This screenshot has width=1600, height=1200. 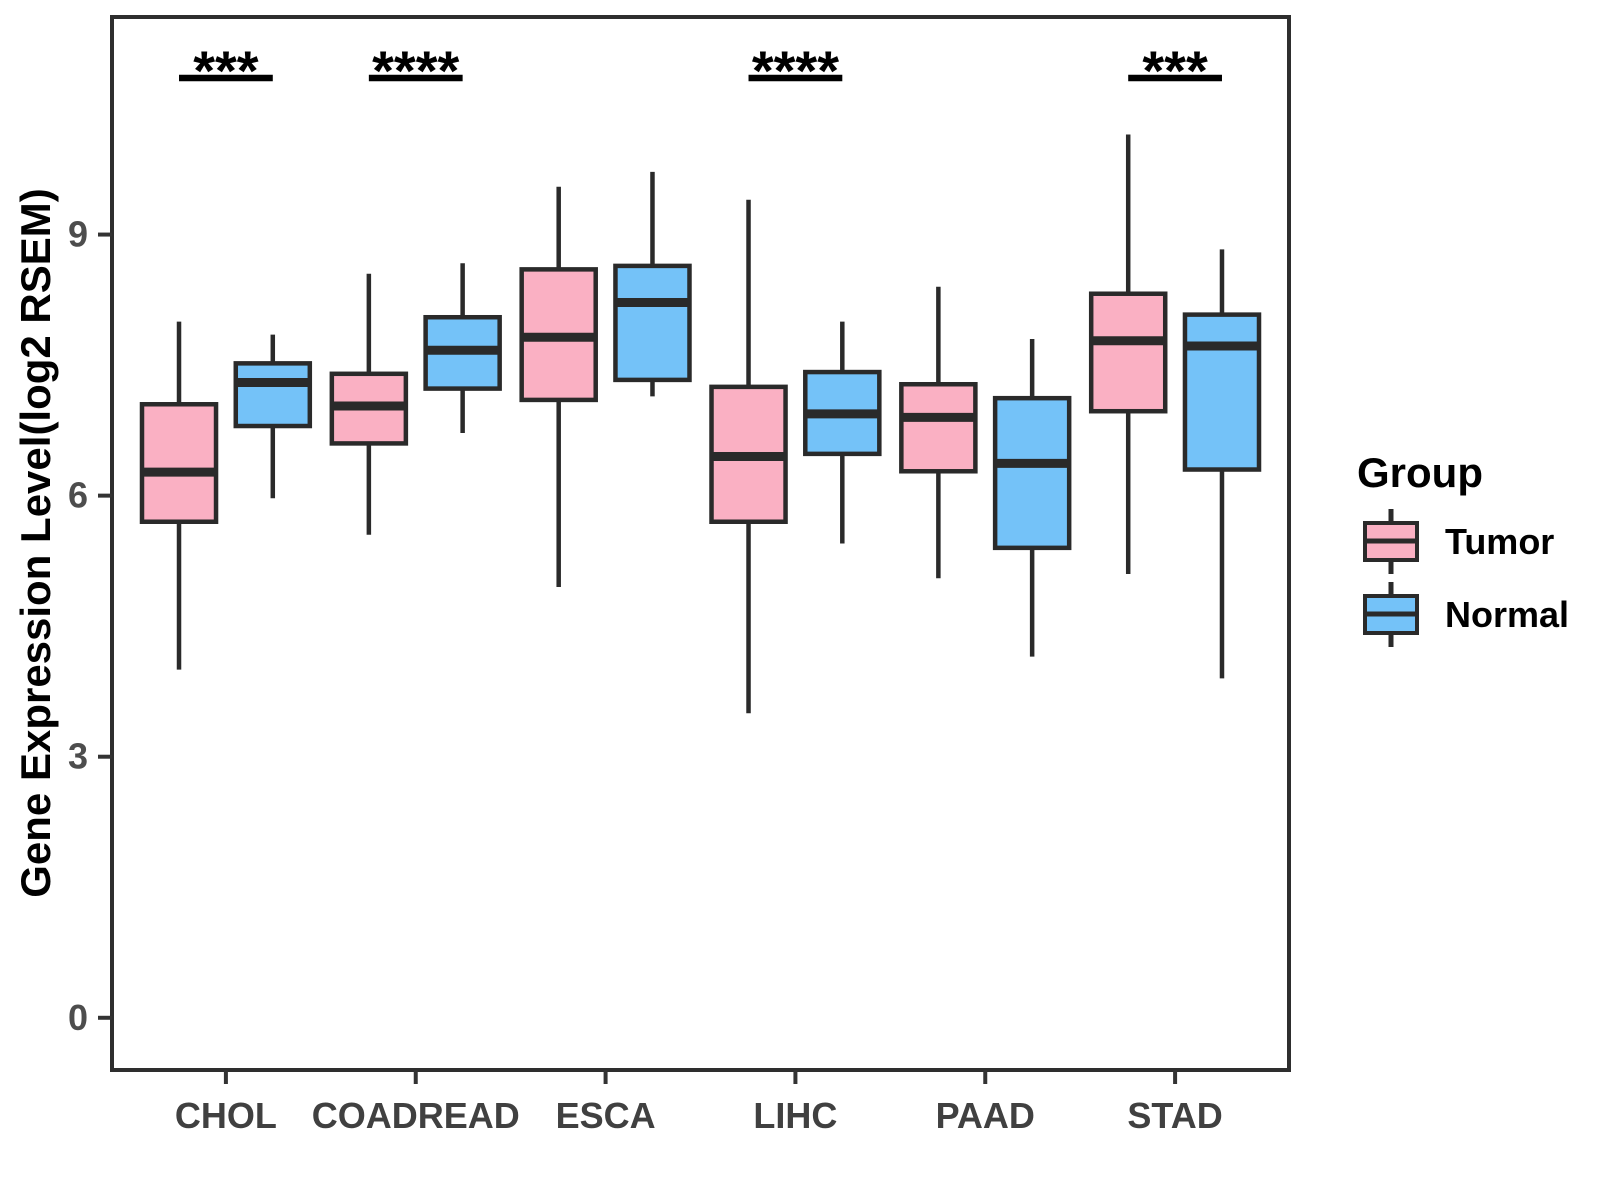 I want to click on y-tick-label: 0, so click(x=78, y=1017).